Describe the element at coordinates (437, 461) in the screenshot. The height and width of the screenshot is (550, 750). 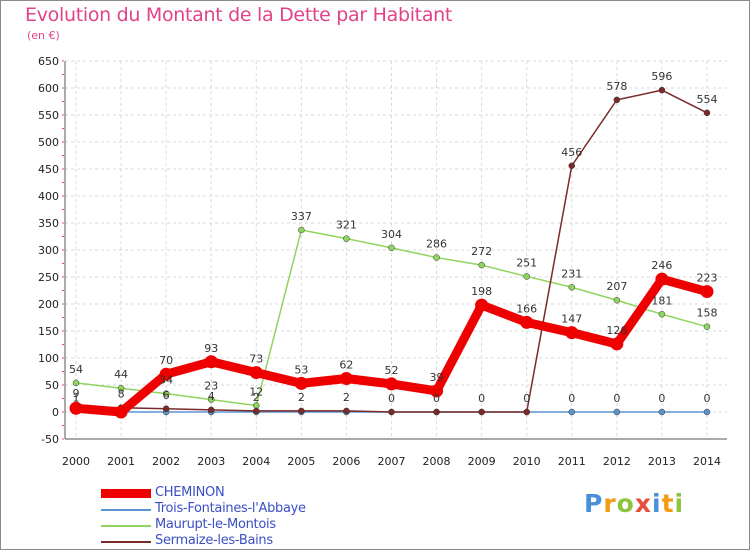
I see `x-tick-label: 2008` at that location.